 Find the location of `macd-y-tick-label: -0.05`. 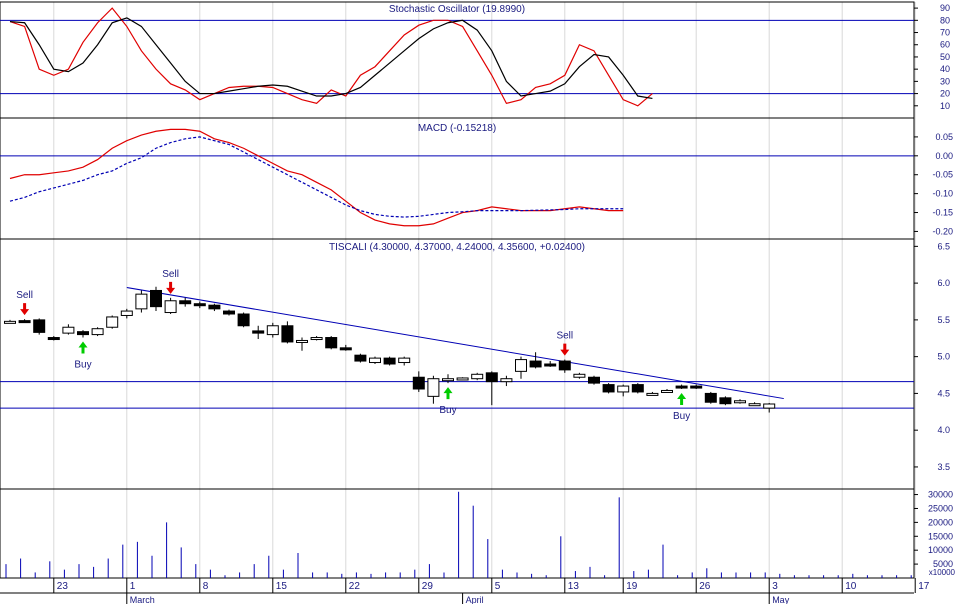

macd-y-tick-label: -0.05 is located at coordinates (942, 175).